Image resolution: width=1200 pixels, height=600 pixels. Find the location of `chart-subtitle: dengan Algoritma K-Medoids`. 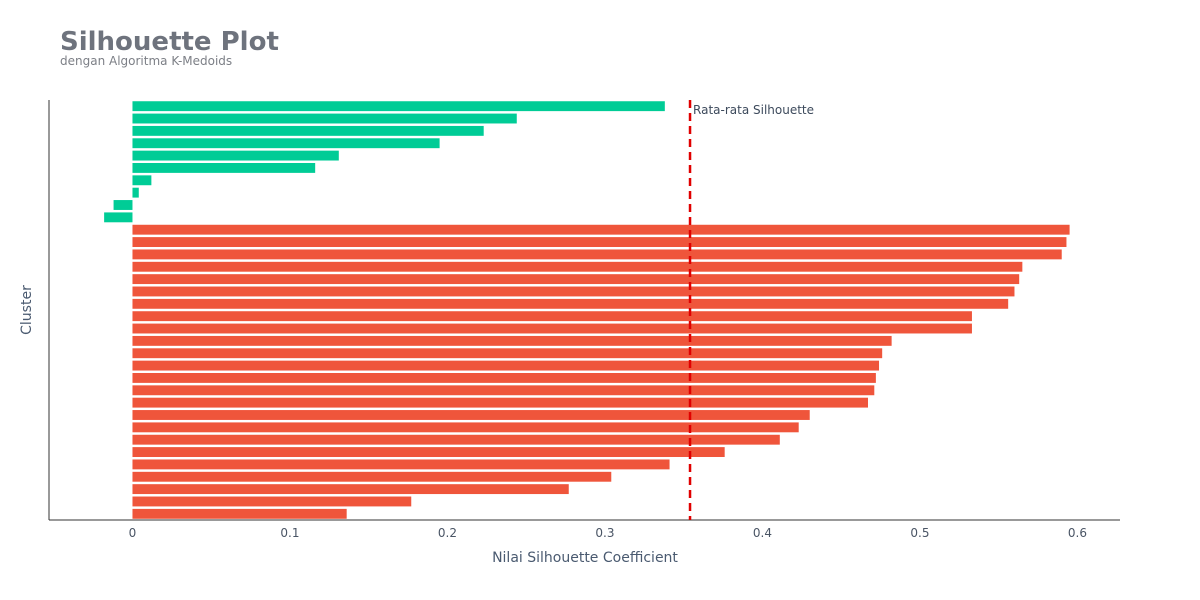

chart-subtitle: dengan Algoritma K-Medoids is located at coordinates (146, 61).